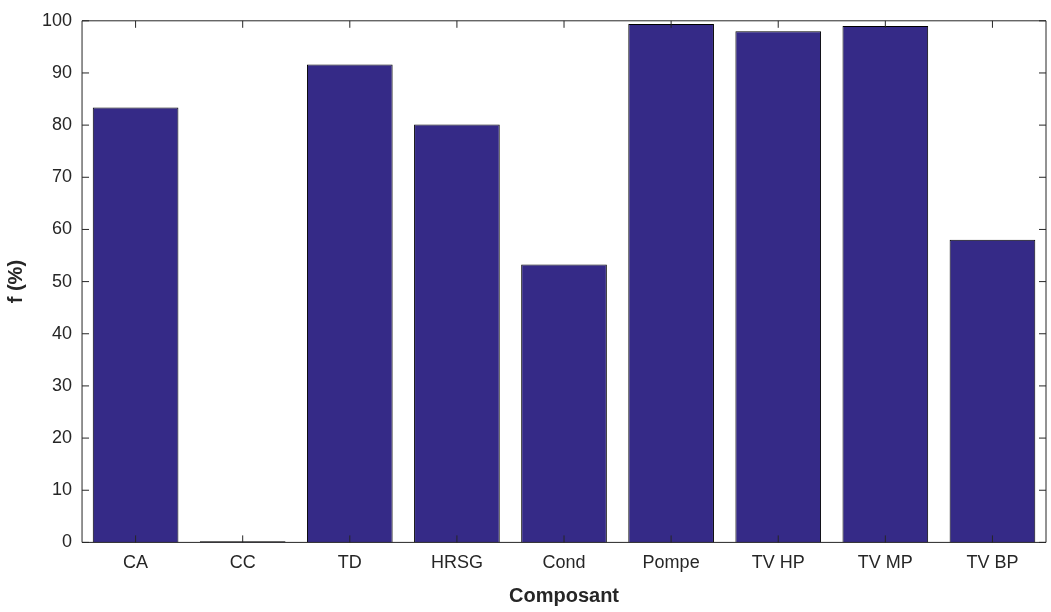 The image size is (1051, 612). Describe the element at coordinates (992, 562) in the screenshot. I see `x-tick-label: TV BP` at that location.